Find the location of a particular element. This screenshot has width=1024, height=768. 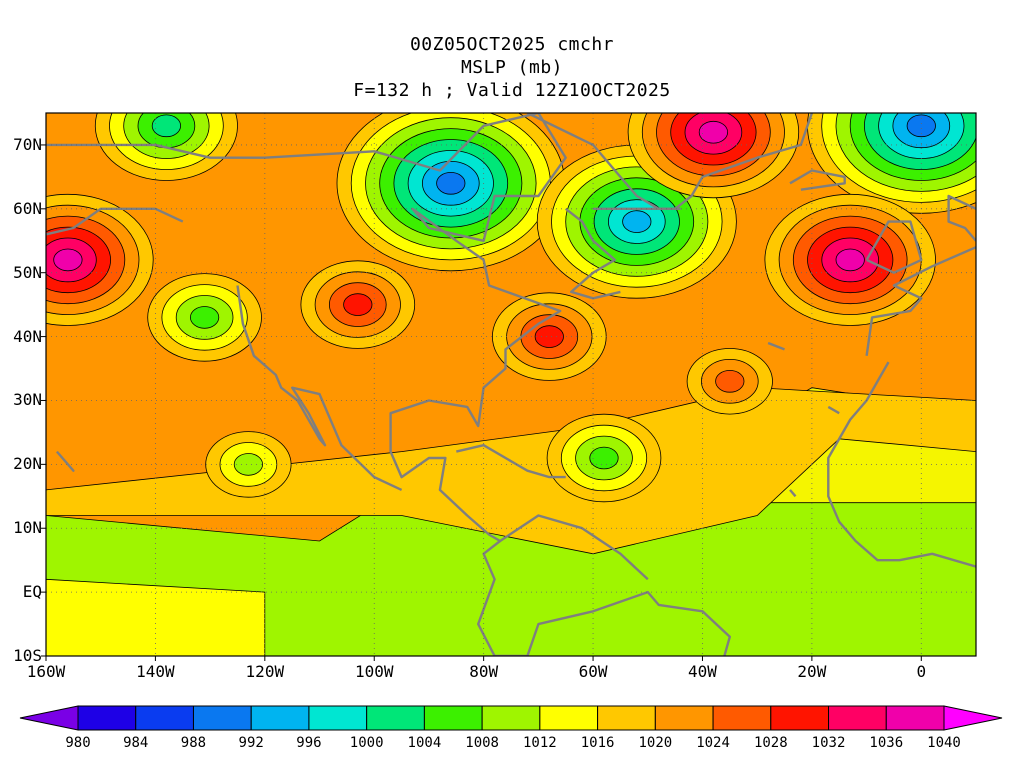

lat-label: 10N is located at coordinates (27, 528).